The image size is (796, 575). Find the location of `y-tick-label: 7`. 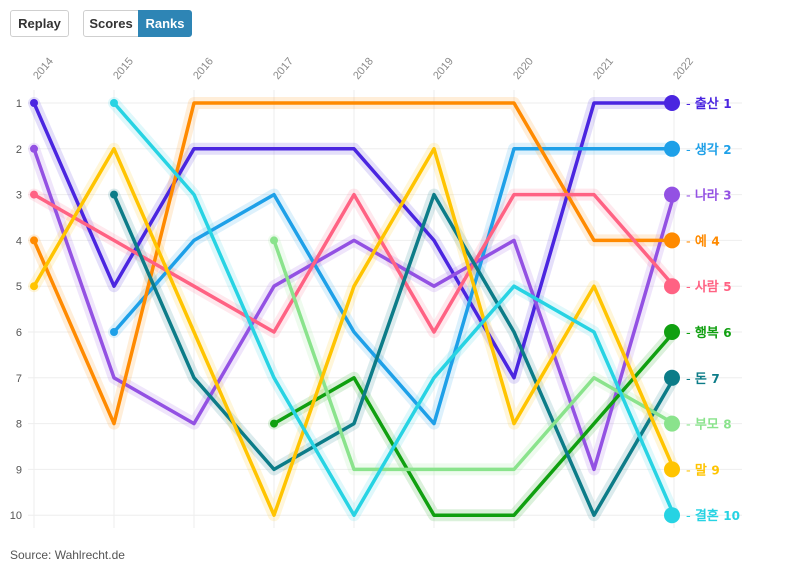

y-tick-label: 7 is located at coordinates (19, 379).